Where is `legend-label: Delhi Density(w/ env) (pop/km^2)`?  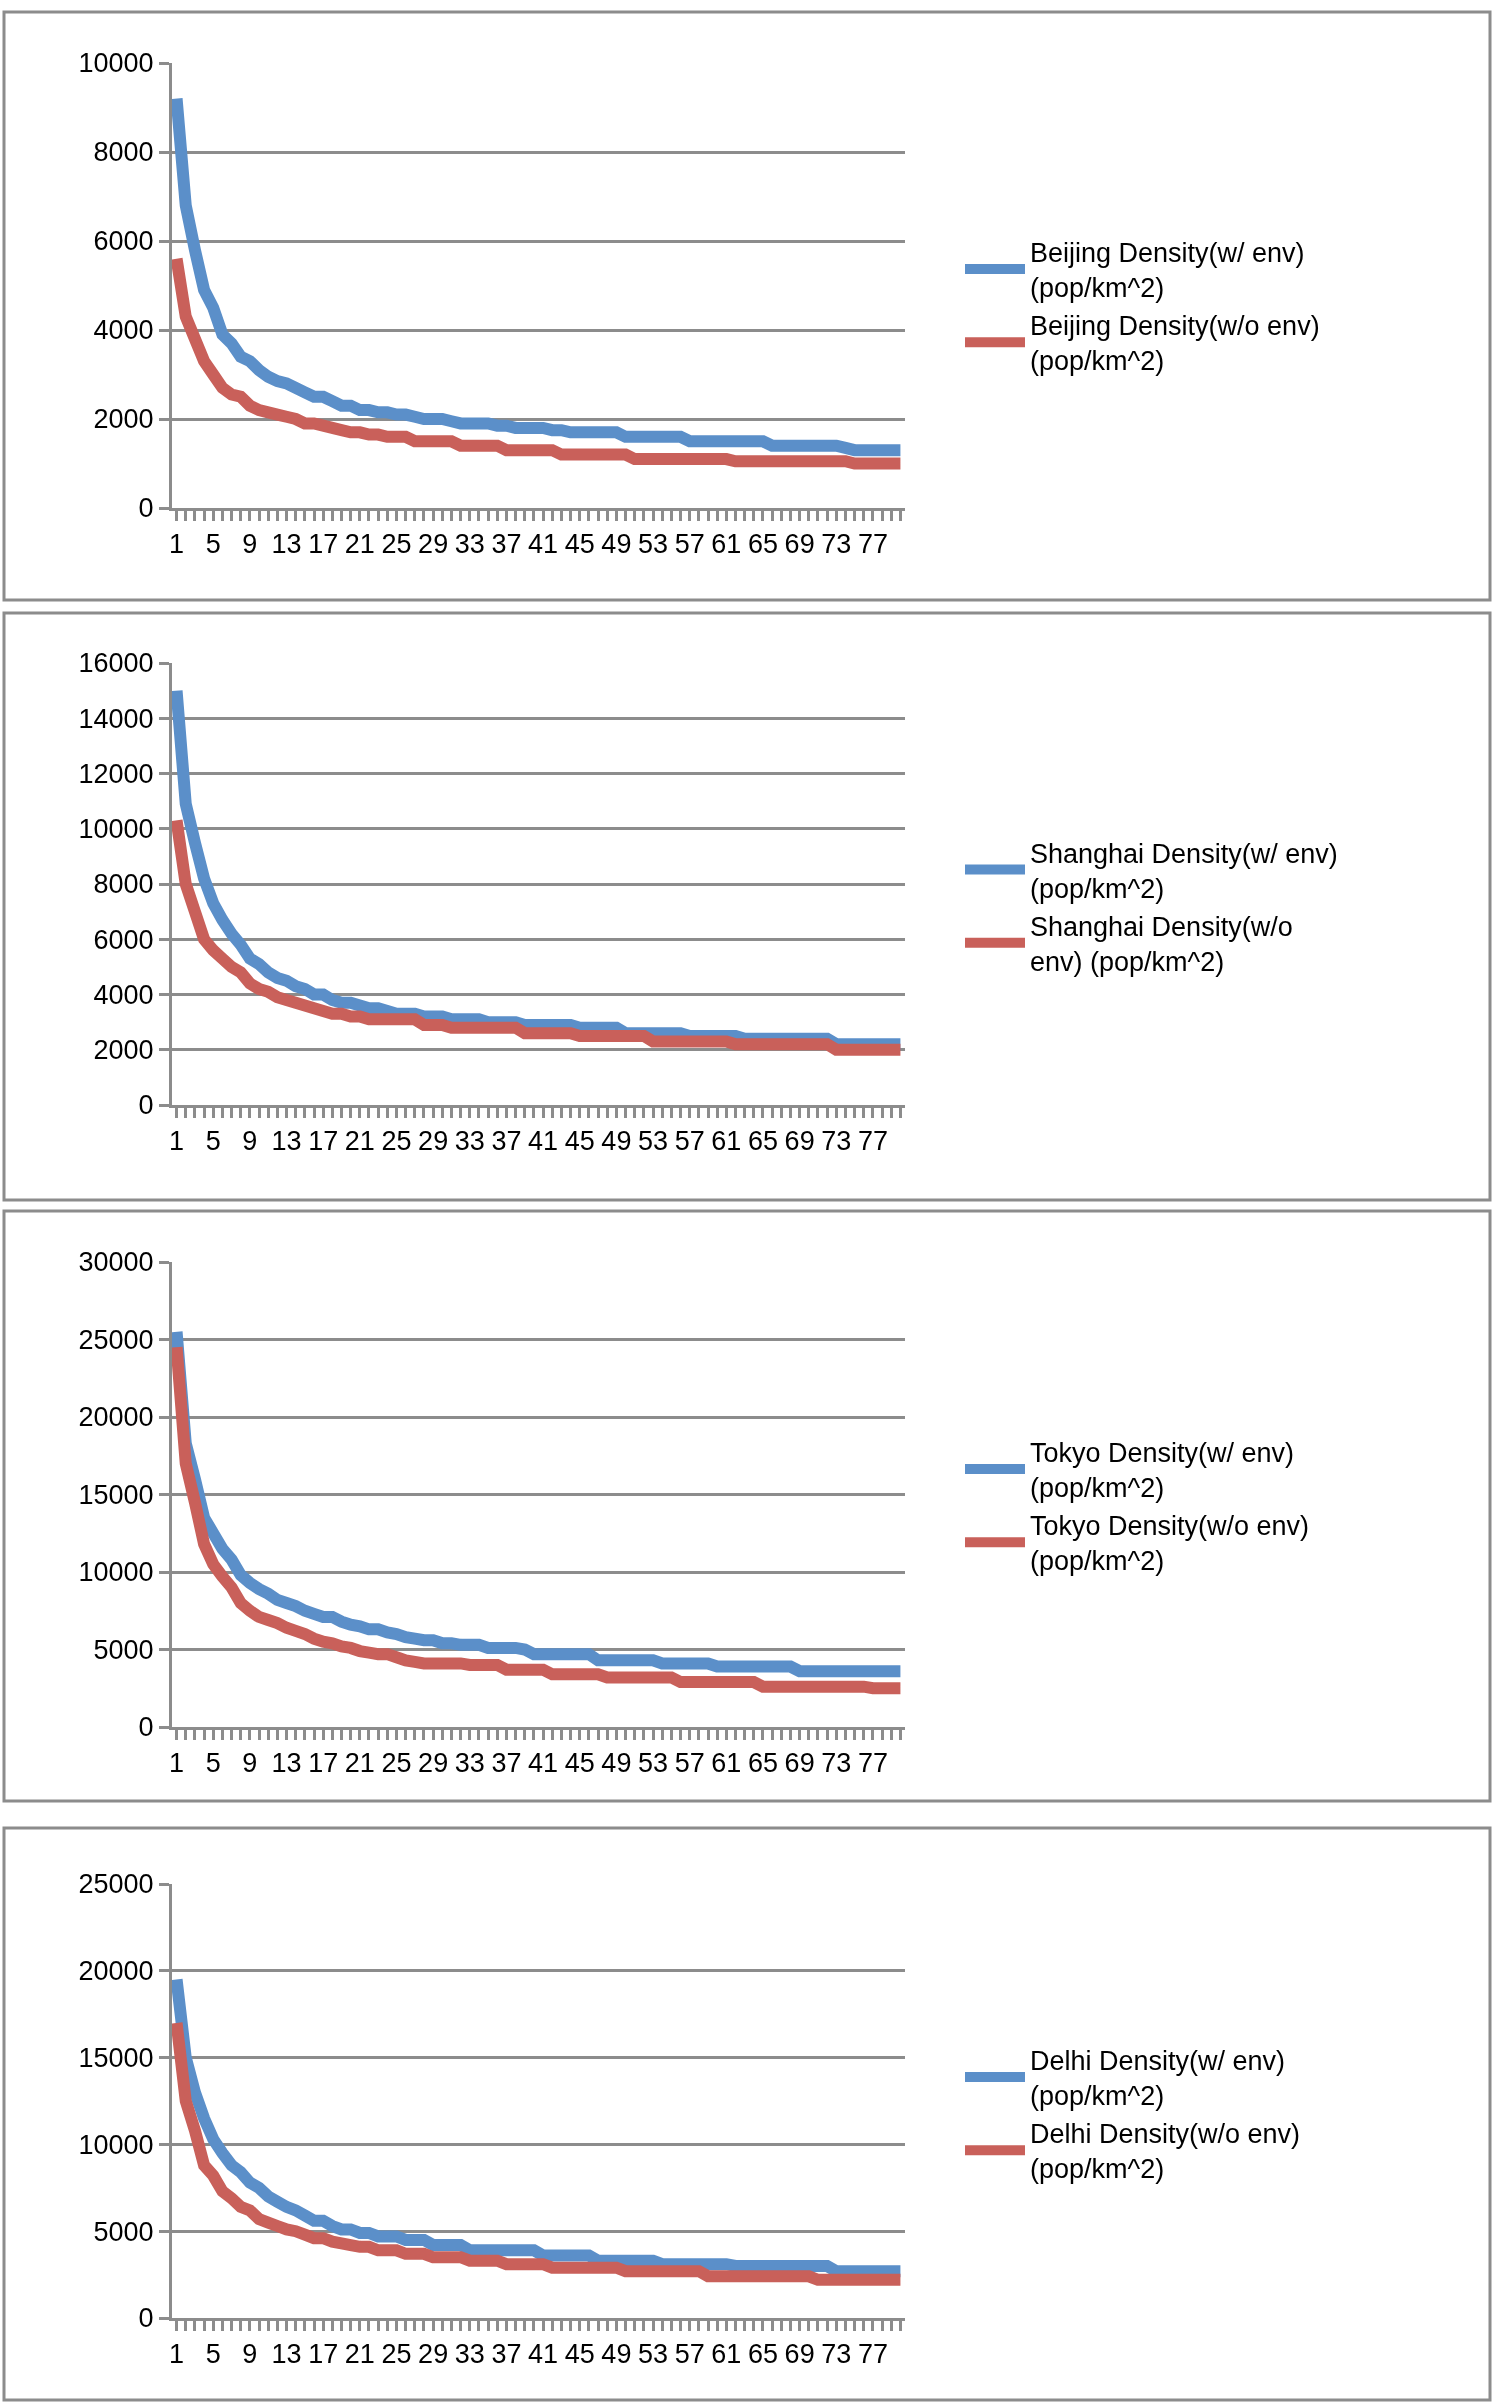 legend-label: Delhi Density(w/ env) (pop/km^2) is located at coordinates (1158, 2079).